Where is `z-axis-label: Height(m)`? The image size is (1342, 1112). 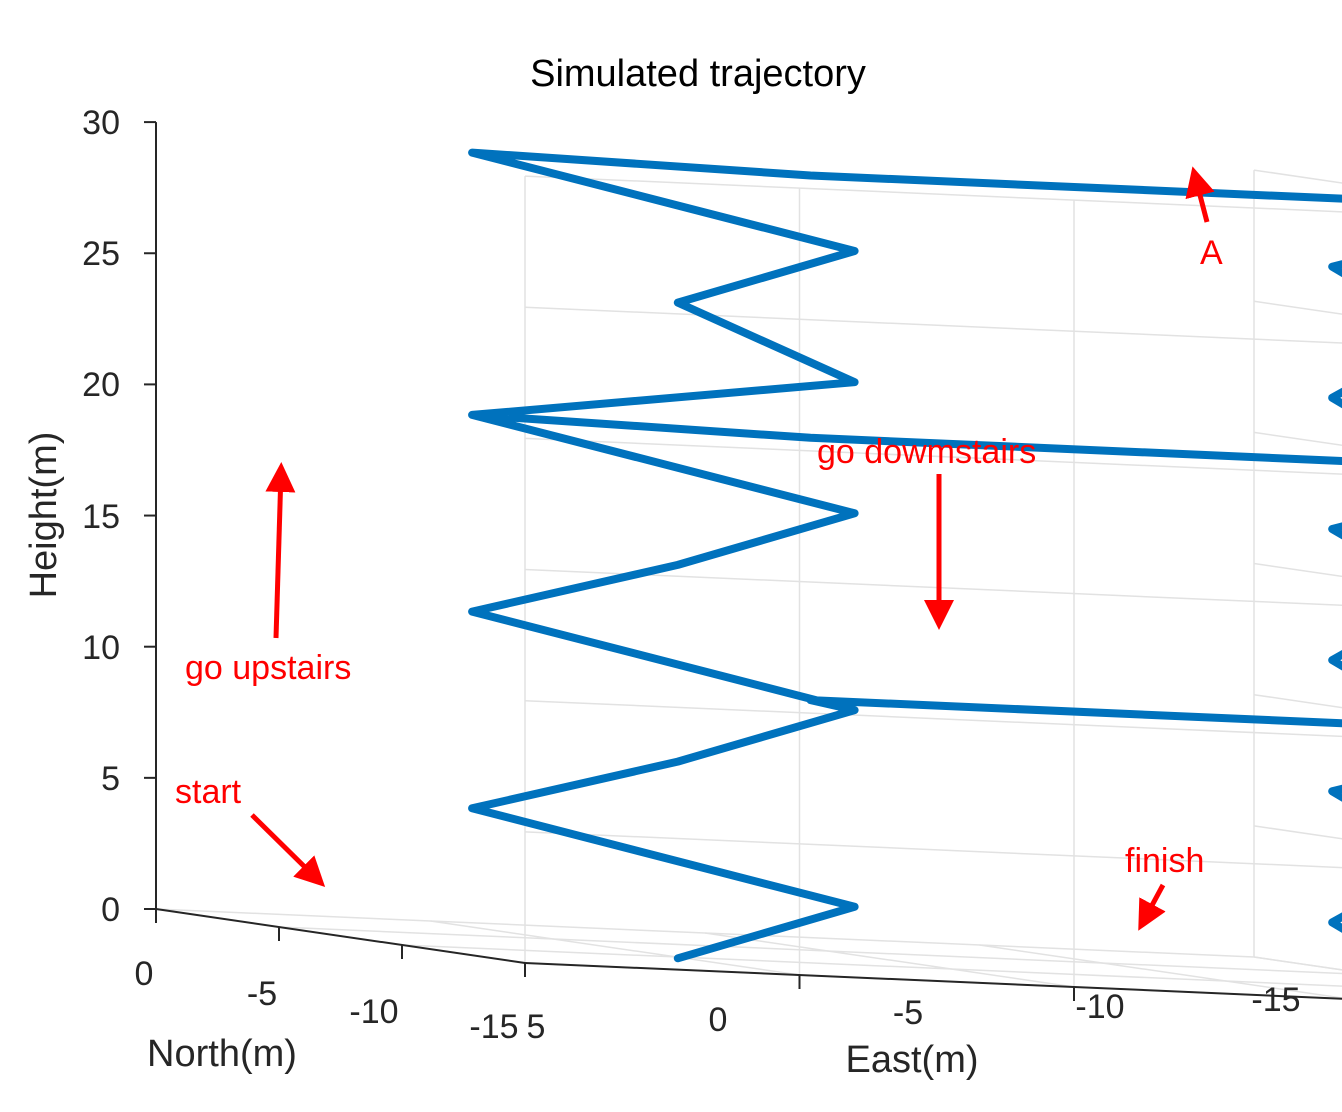 z-axis-label: Height(m) is located at coordinates (44, 515).